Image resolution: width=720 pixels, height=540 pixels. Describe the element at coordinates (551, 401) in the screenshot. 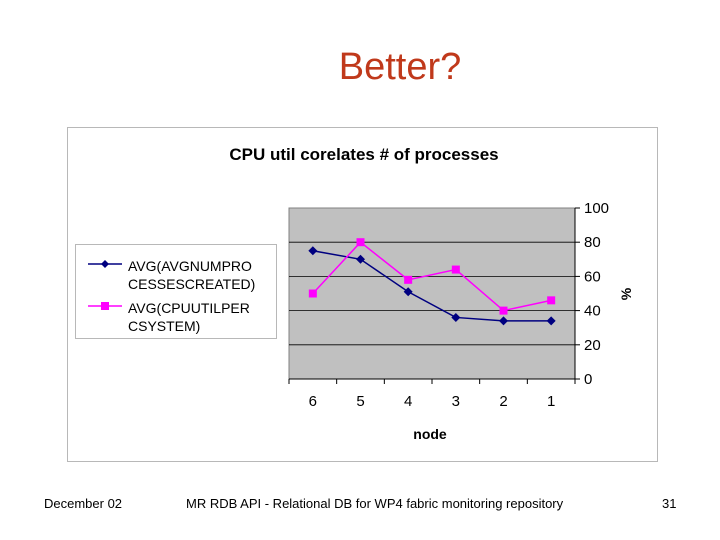

I see `x-tick-label: 1` at that location.